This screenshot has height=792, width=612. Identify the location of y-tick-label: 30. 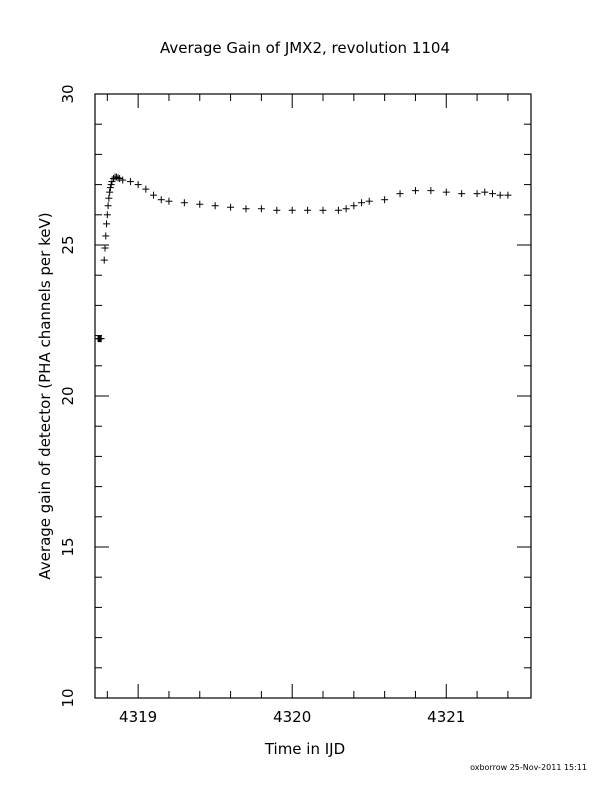
(68, 93).